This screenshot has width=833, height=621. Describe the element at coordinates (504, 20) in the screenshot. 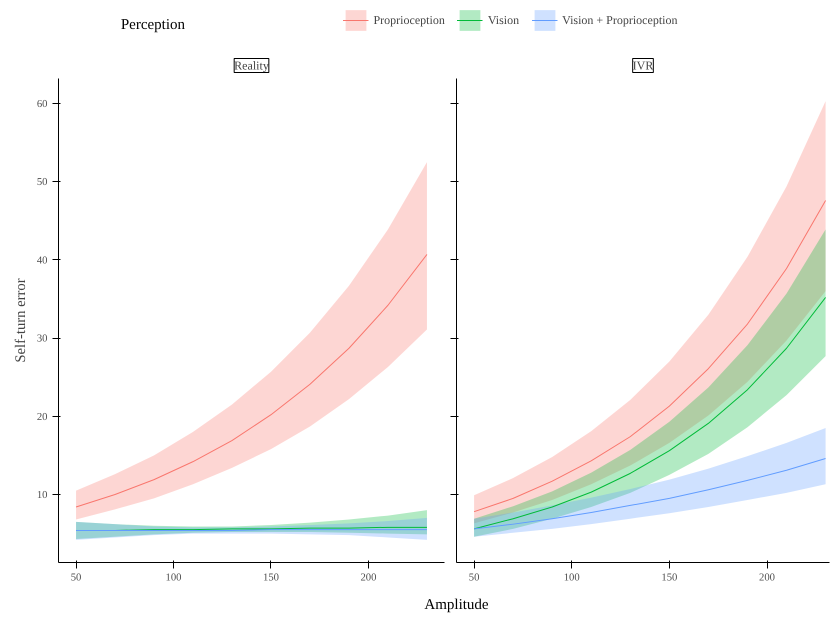

I see `legend-label: Vision` at that location.